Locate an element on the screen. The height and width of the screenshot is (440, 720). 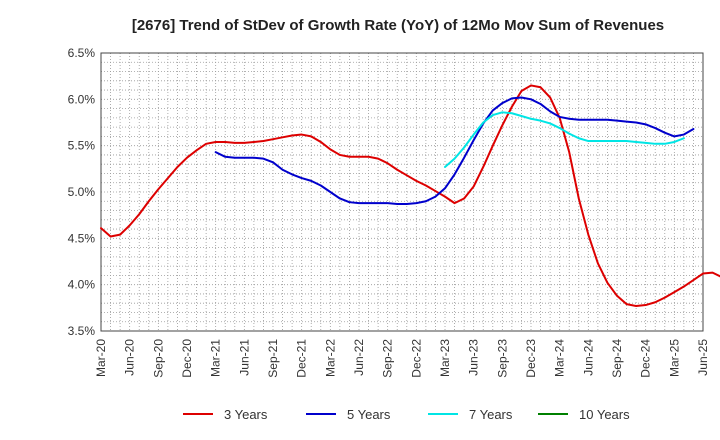
x-tick-label: Sep-20 is located at coordinates (158, 358).